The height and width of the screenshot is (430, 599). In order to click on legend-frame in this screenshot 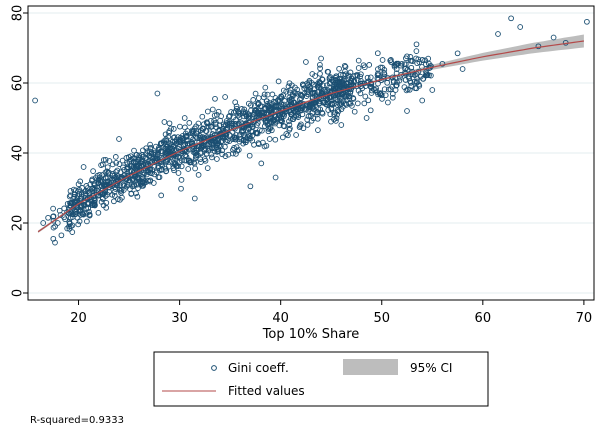, I will do `click(321, 379)`.